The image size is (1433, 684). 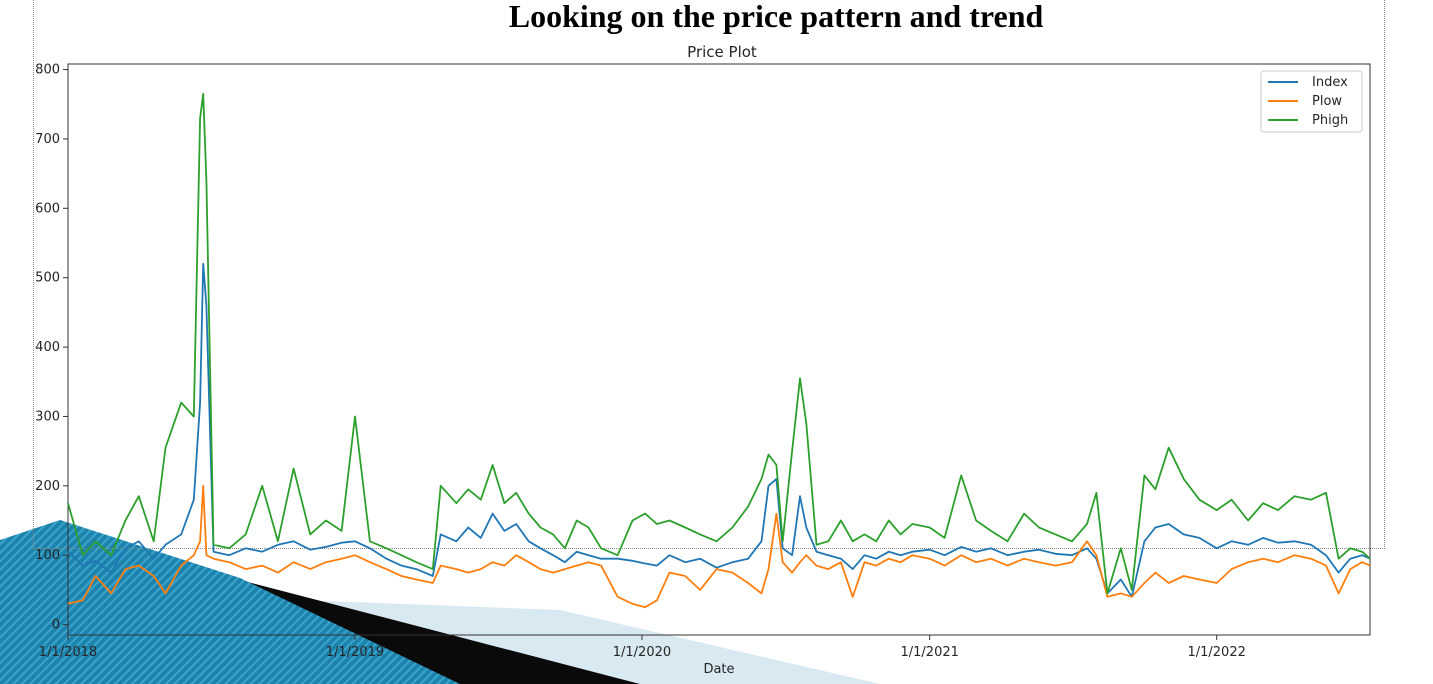 What do you see at coordinates (47, 278) in the screenshot?
I see `y-tick-label: 500` at bounding box center [47, 278].